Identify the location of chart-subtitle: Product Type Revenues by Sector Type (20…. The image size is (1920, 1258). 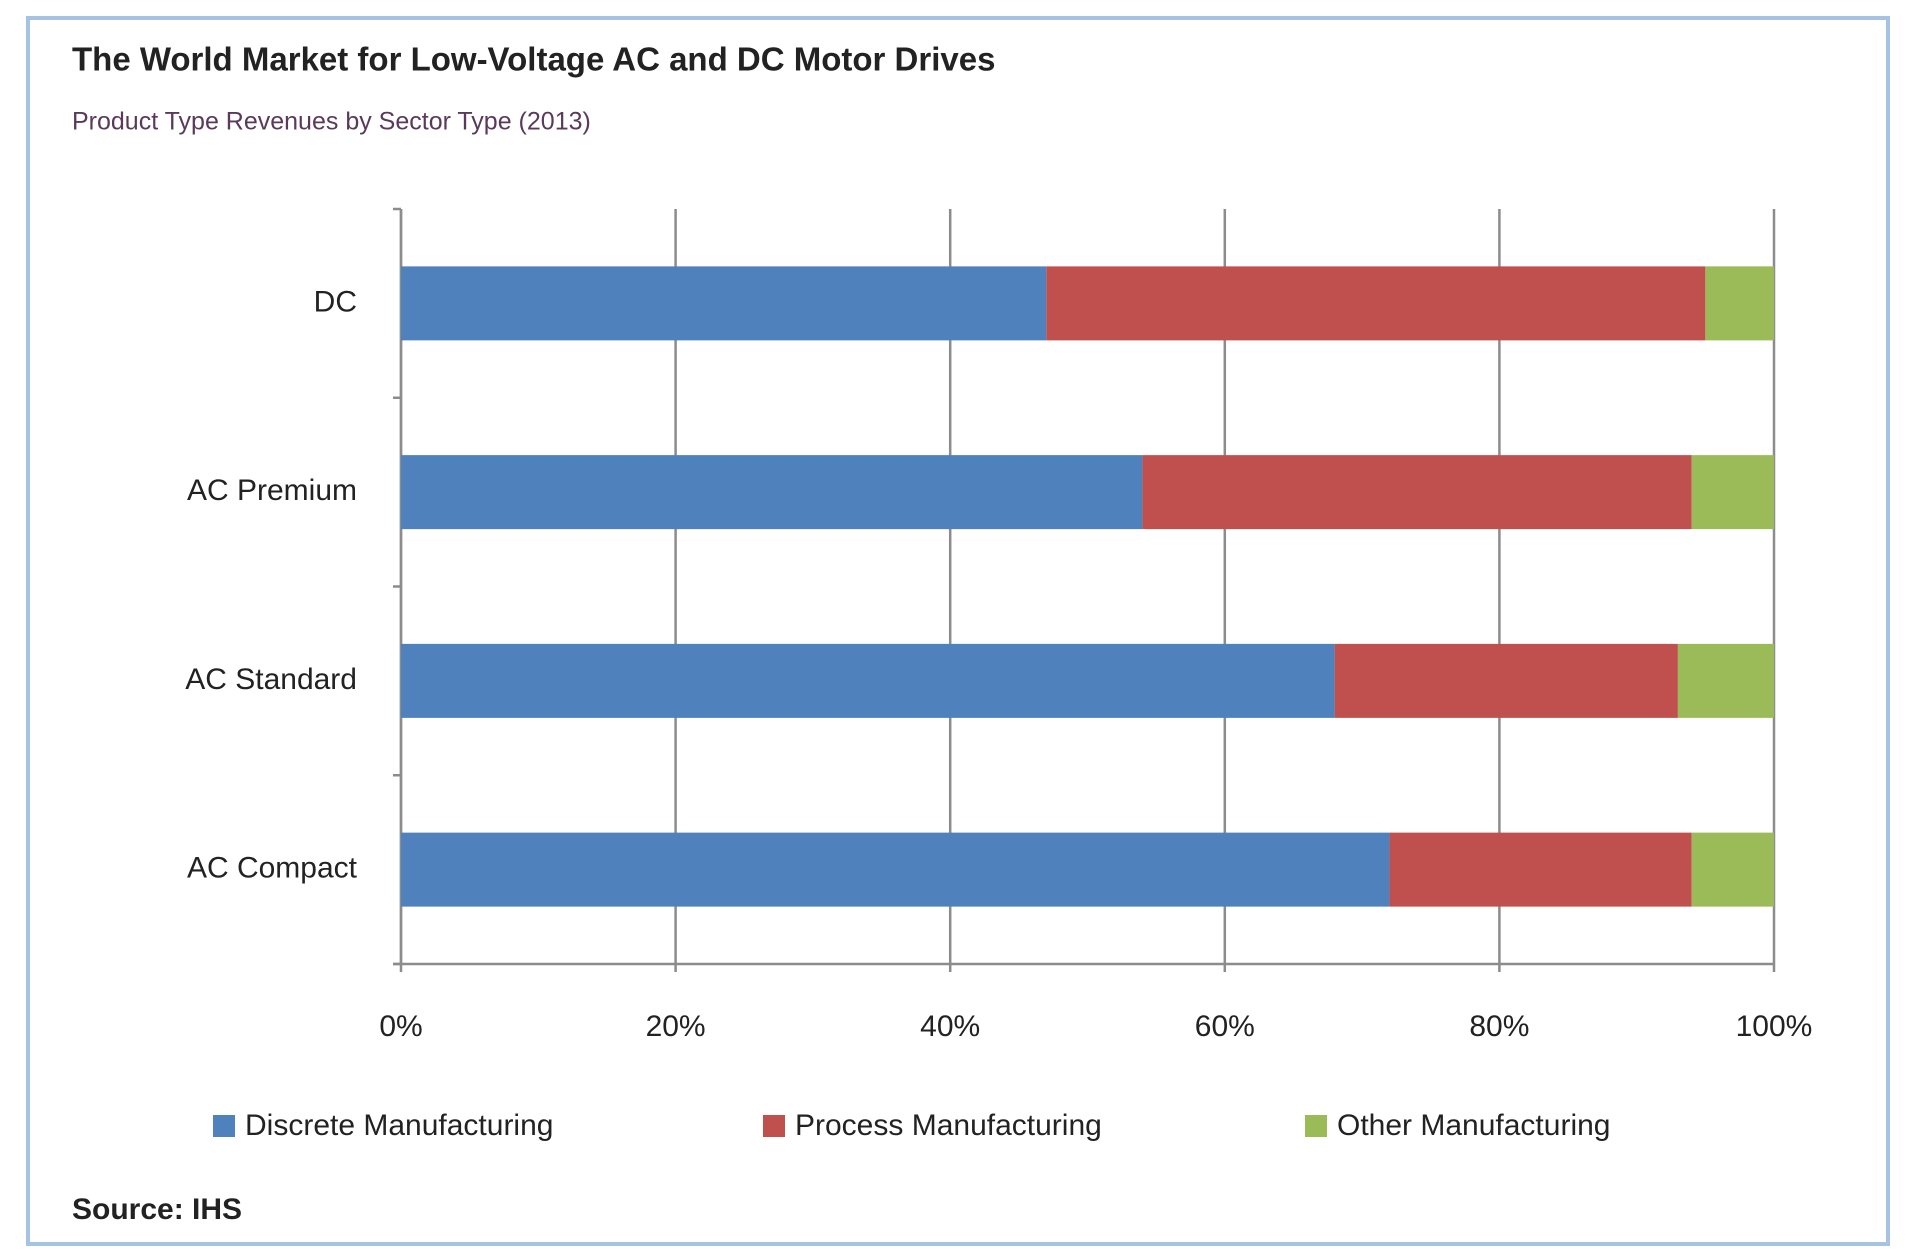
(331, 122).